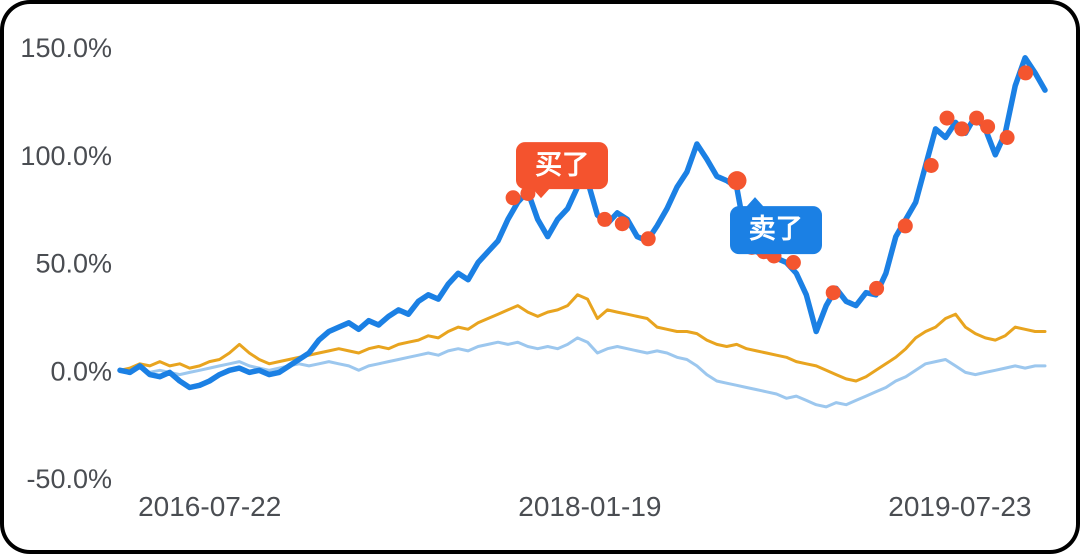 This screenshot has height=554, width=1080. Describe the element at coordinates (66, 48) in the screenshot. I see `y-axis-tick-label: 150.0%` at that location.